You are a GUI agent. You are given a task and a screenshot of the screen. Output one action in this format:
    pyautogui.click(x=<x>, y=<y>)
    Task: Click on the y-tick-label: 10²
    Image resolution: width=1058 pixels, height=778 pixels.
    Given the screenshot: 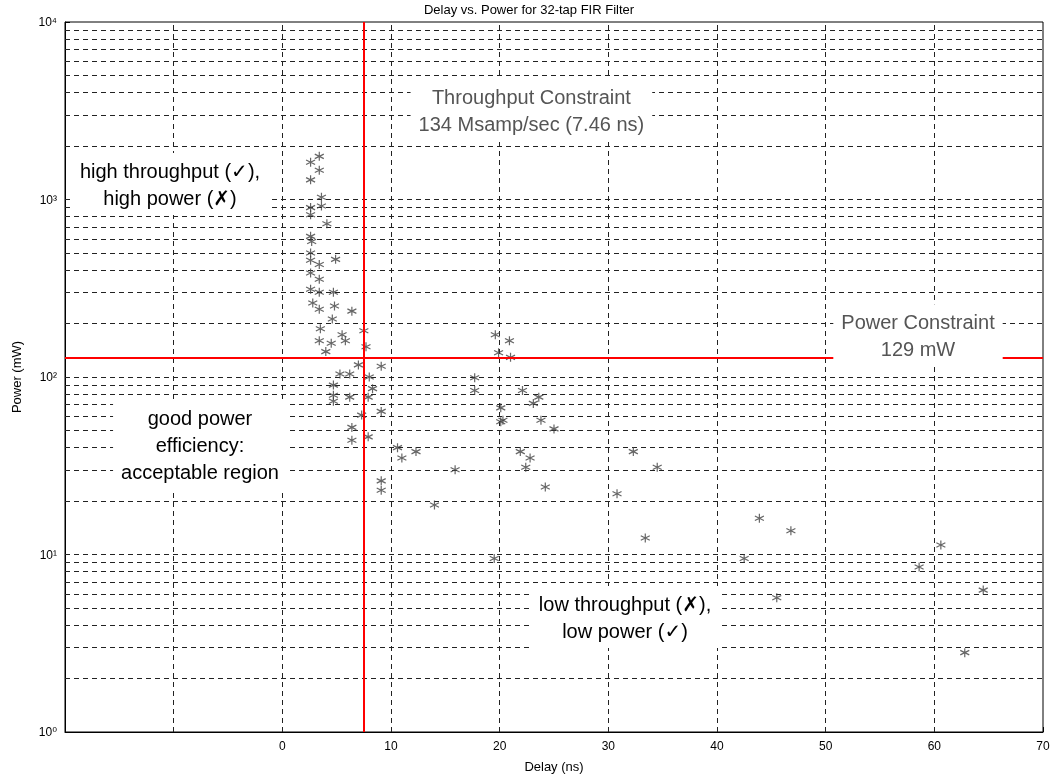 What is the action you would take?
    pyautogui.click(x=48, y=377)
    